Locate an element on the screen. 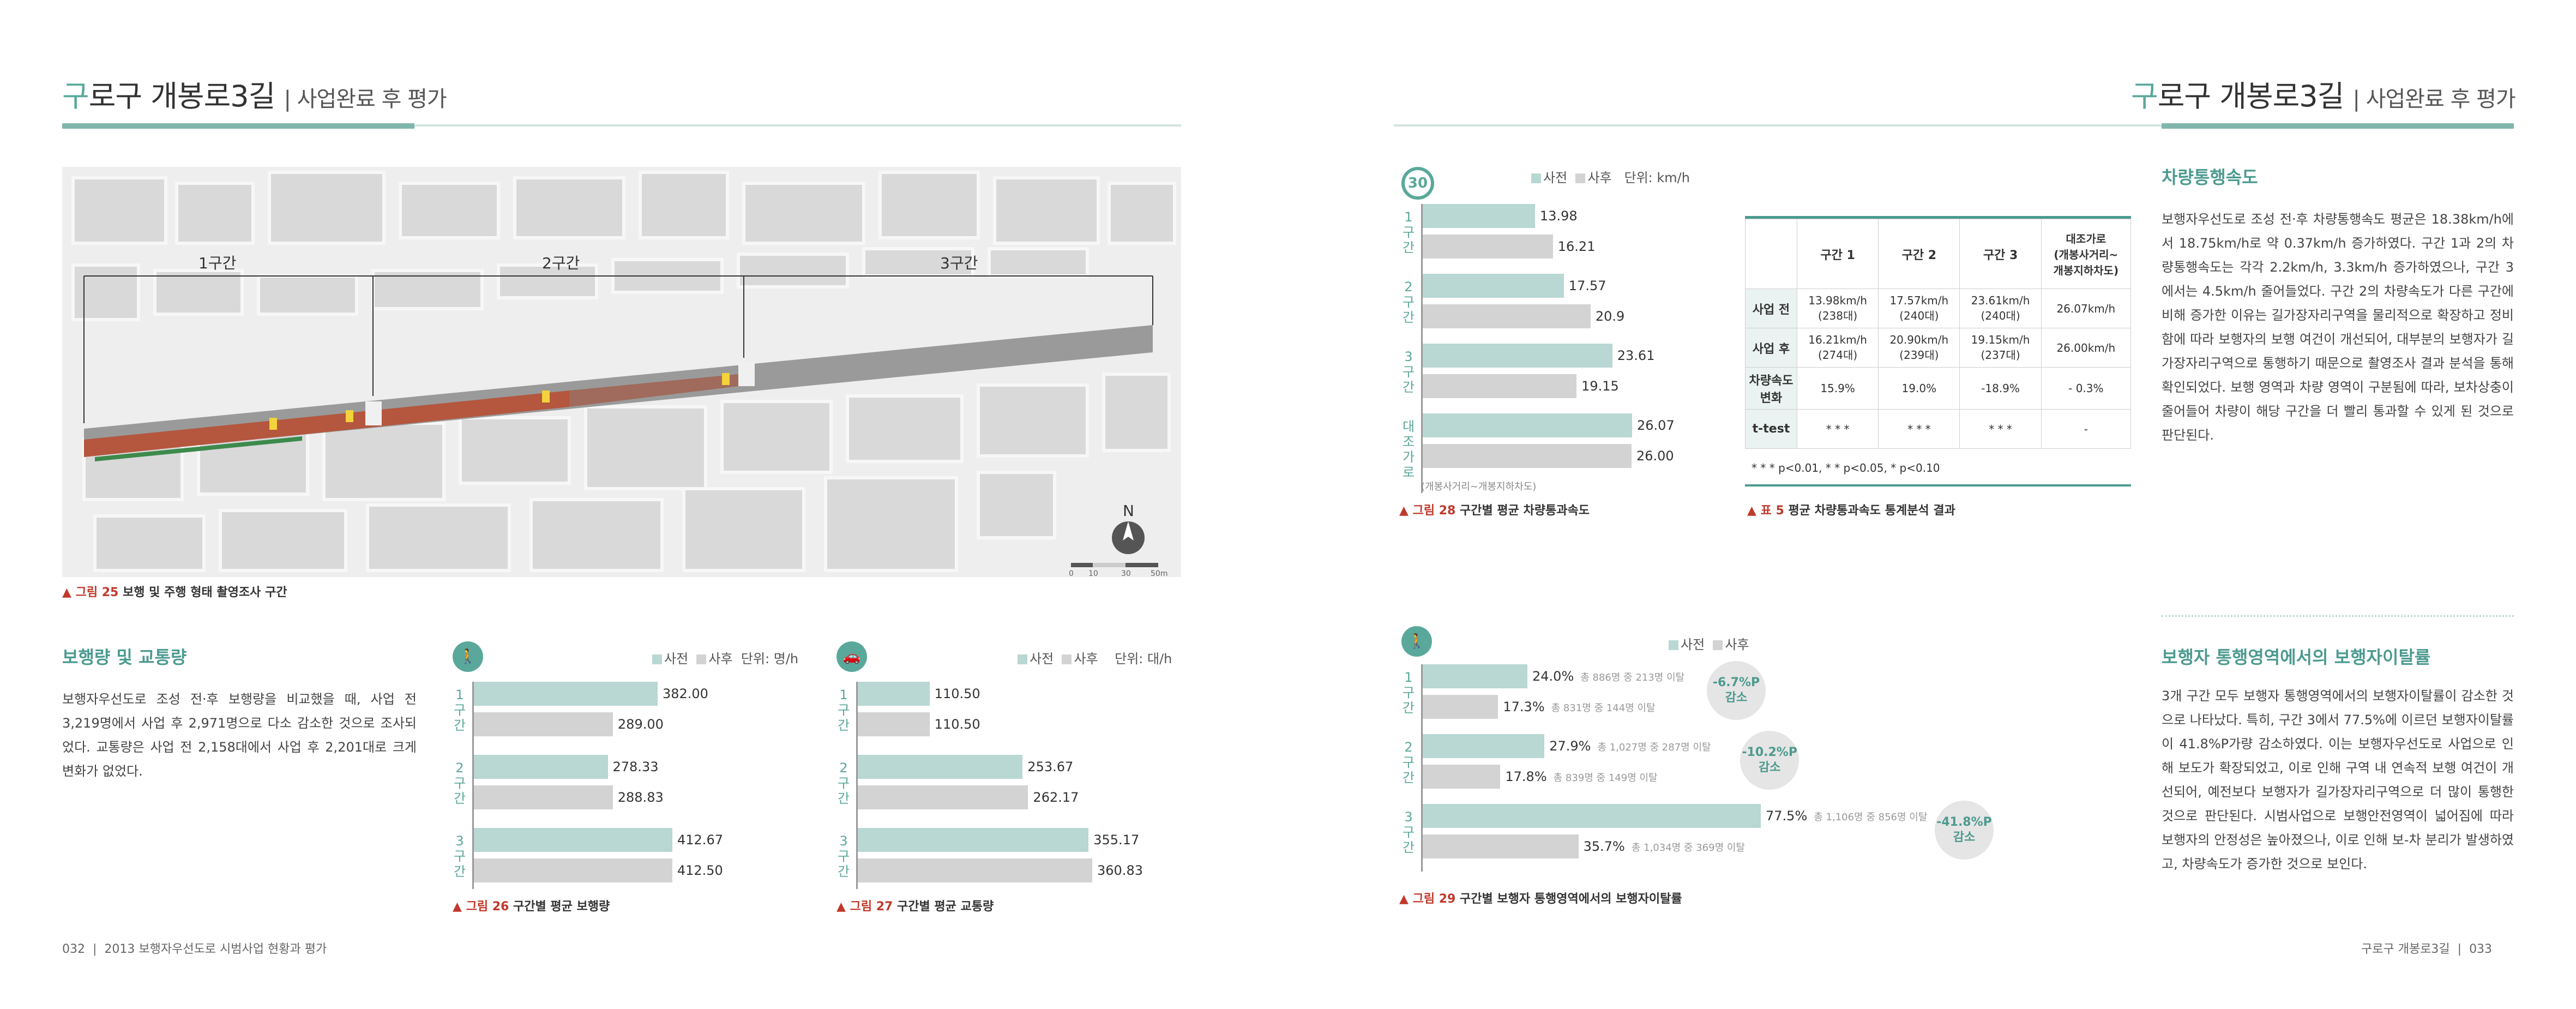 The width and height of the screenshot is (2576, 1009). car-icon: 🚗 is located at coordinates (851, 656).